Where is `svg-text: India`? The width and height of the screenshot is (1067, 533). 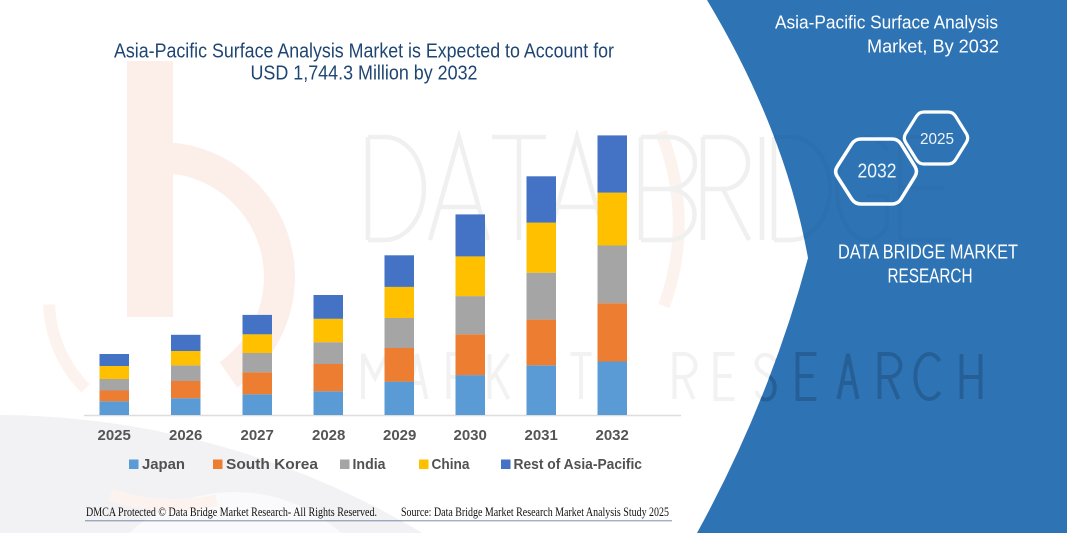
svg-text: India is located at coordinates (370, 464).